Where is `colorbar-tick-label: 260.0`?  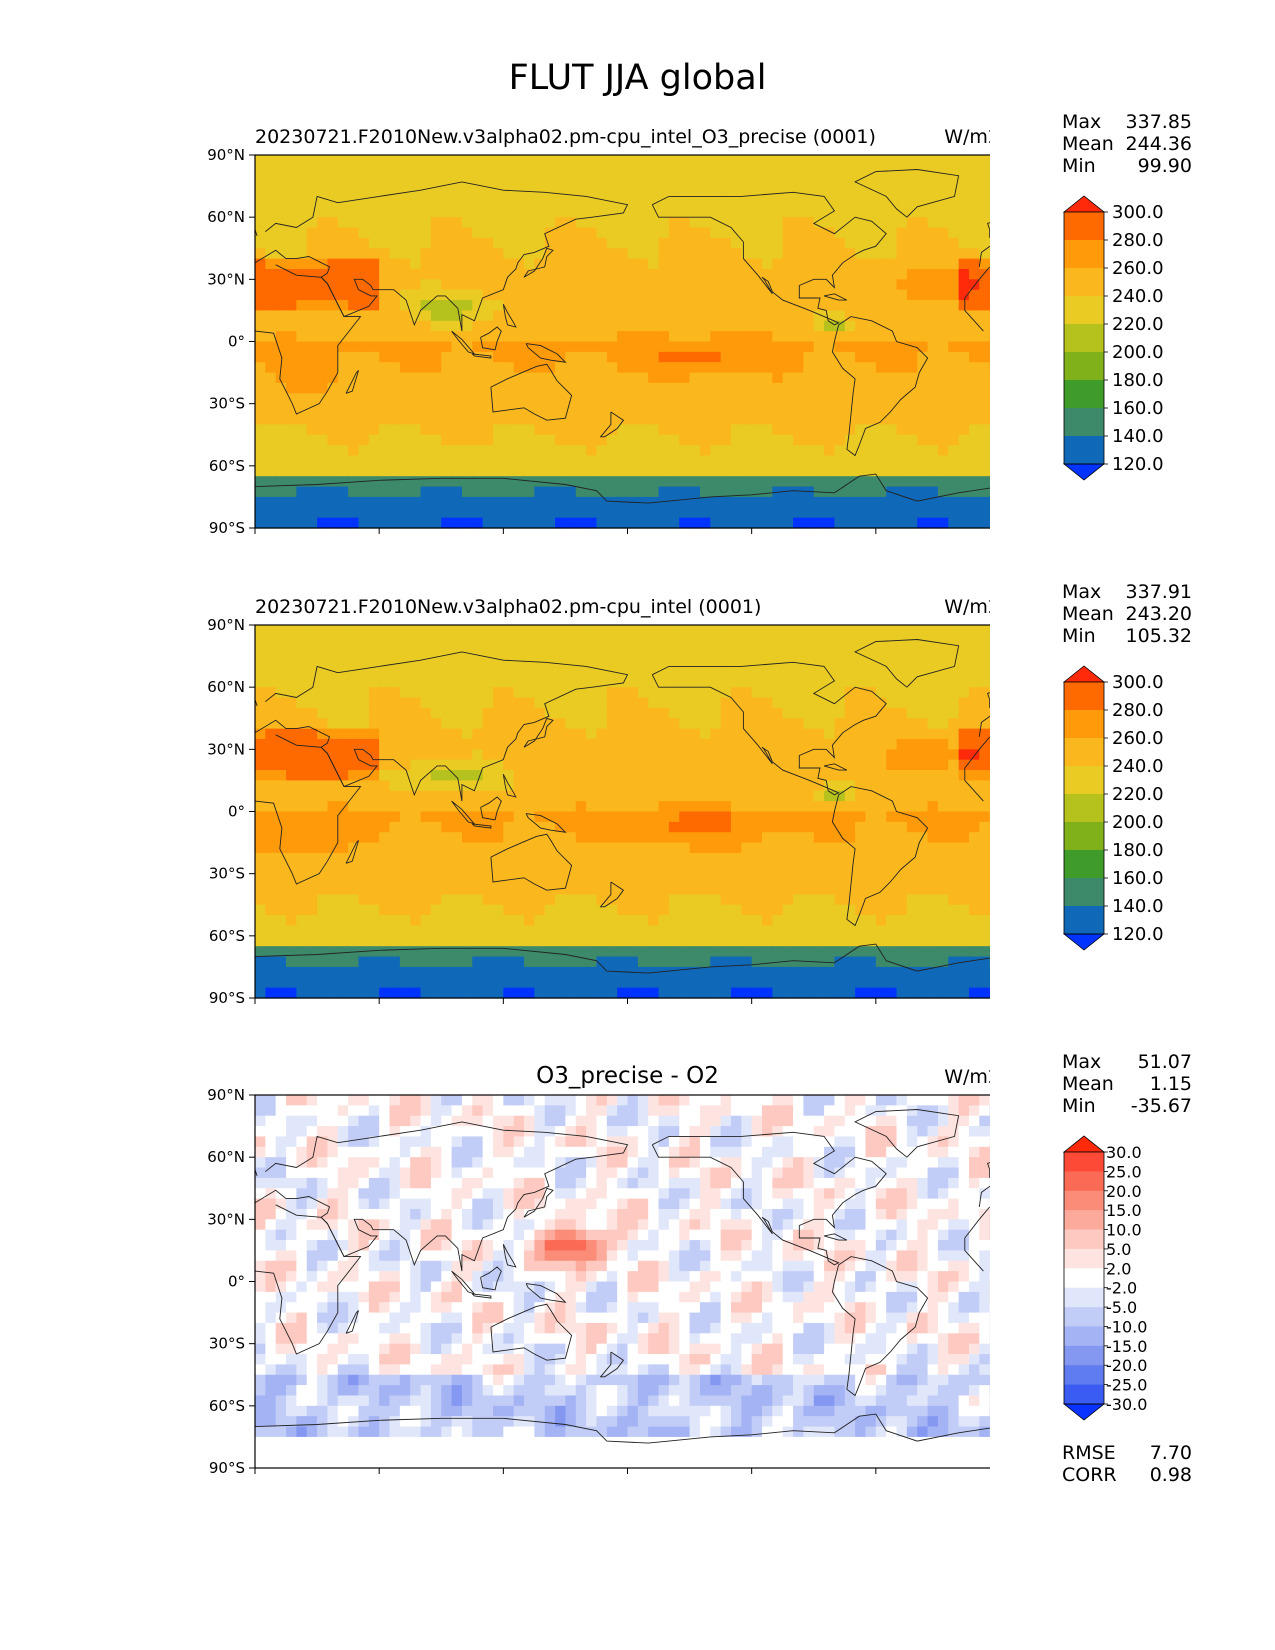
colorbar-tick-label: 260.0 is located at coordinates (1138, 268).